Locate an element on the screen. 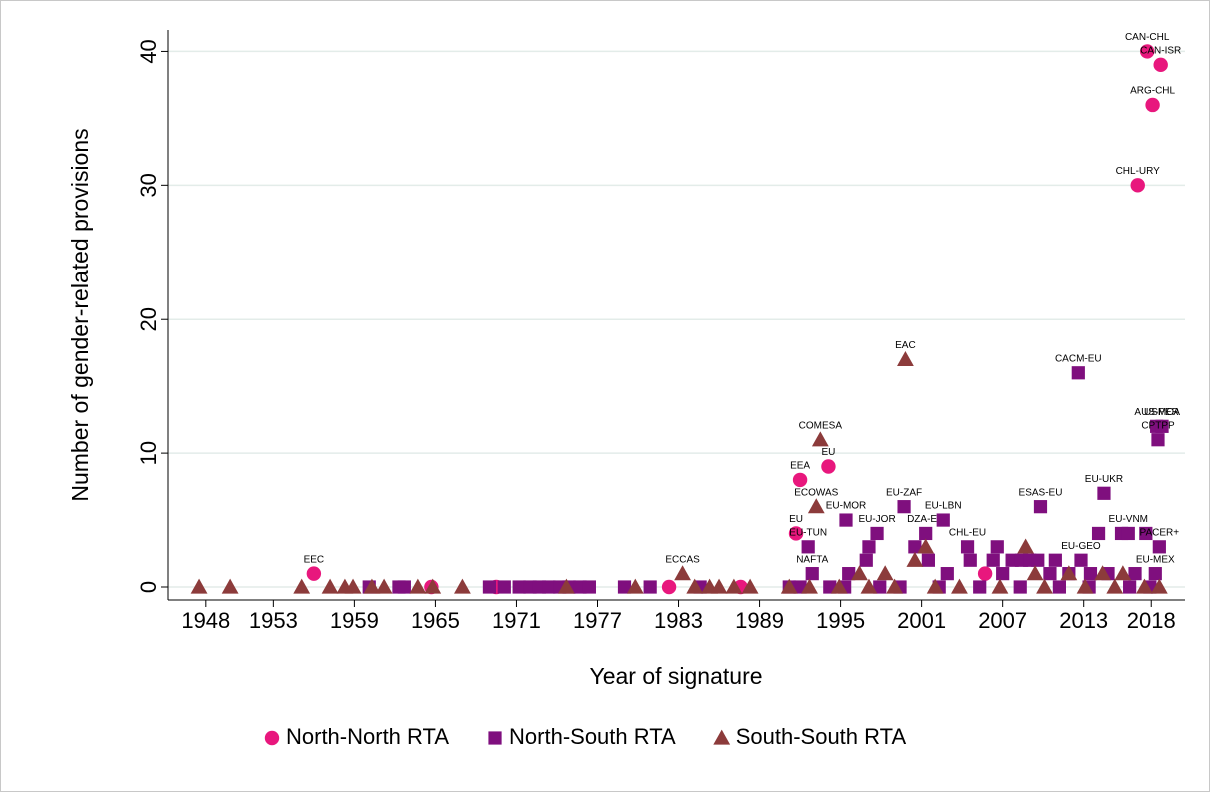  y-tick-label: 20 is located at coordinates (148, 319).